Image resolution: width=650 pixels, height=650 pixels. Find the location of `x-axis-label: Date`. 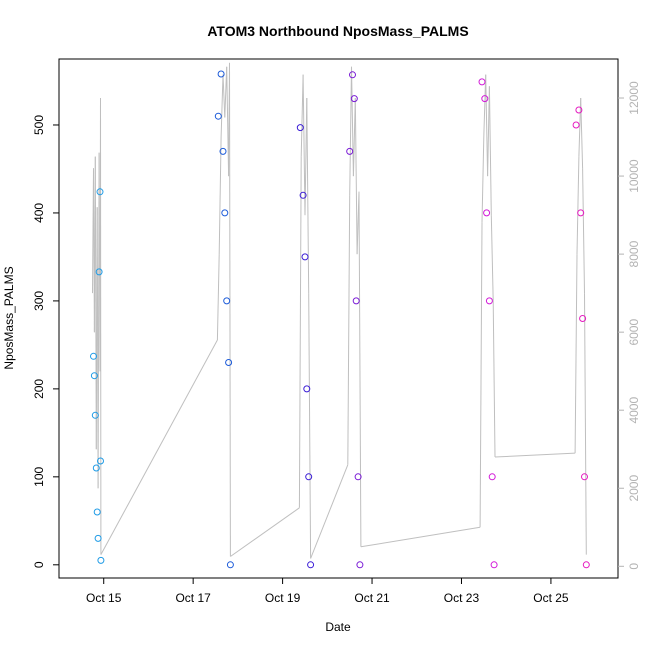

x-axis-label: Date is located at coordinates (338, 627).